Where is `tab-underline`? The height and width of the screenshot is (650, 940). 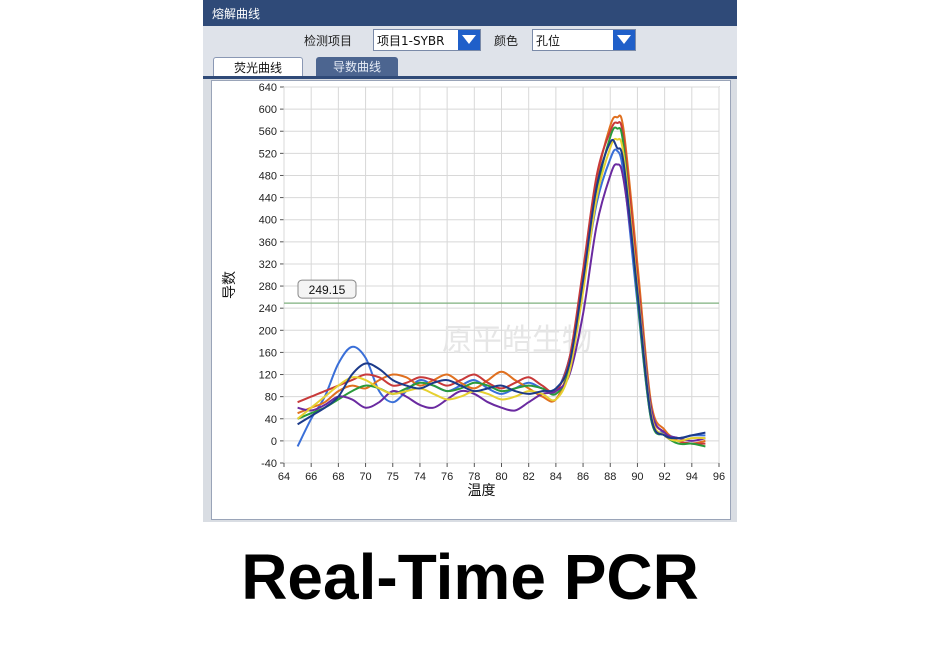 tab-underline is located at coordinates (470, 77).